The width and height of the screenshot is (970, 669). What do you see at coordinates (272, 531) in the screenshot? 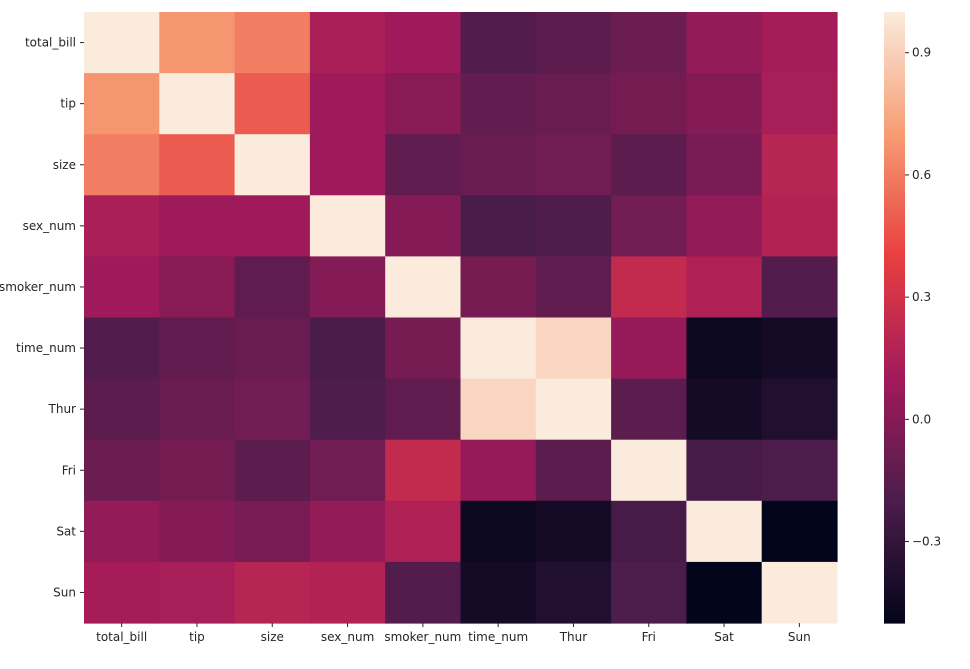
I see `heatmap-cell-Sat-size` at bounding box center [272, 531].